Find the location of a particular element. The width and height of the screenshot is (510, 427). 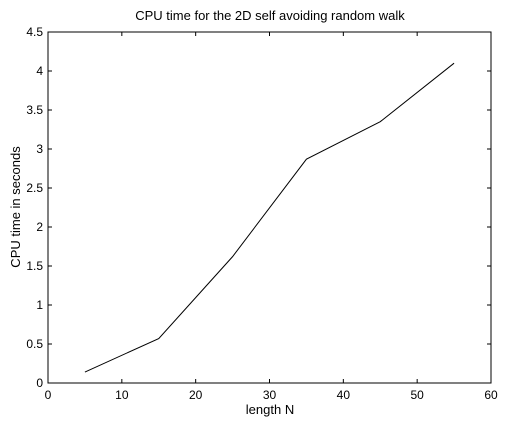

y-tick-label: 2 is located at coordinates (39, 227).